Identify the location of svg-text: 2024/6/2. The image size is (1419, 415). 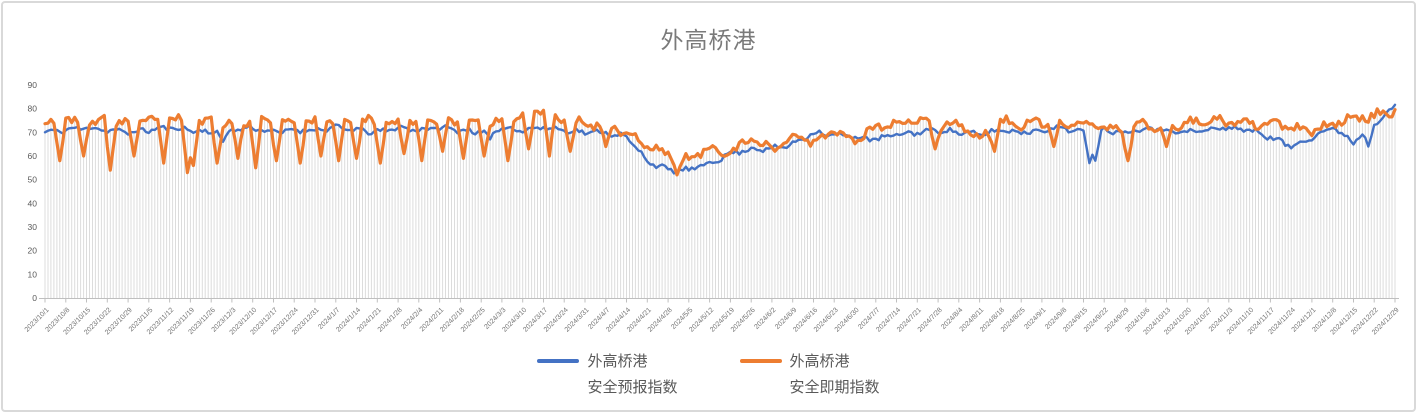
(765, 319).